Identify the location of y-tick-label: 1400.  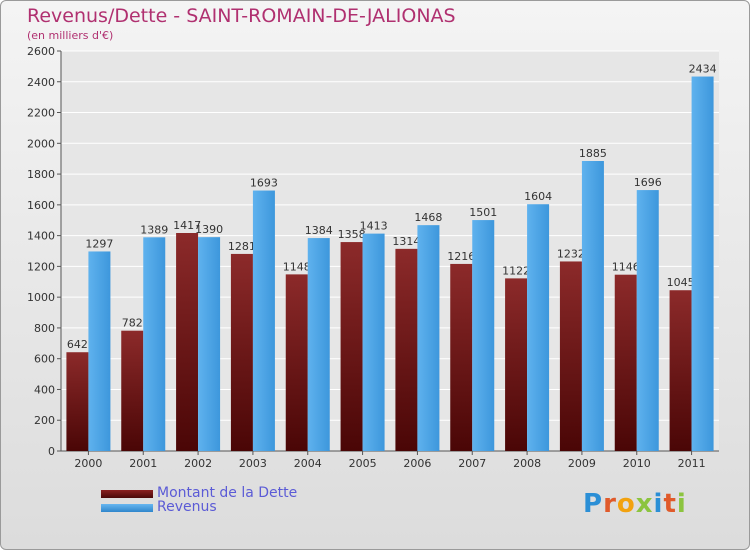
(41, 236).